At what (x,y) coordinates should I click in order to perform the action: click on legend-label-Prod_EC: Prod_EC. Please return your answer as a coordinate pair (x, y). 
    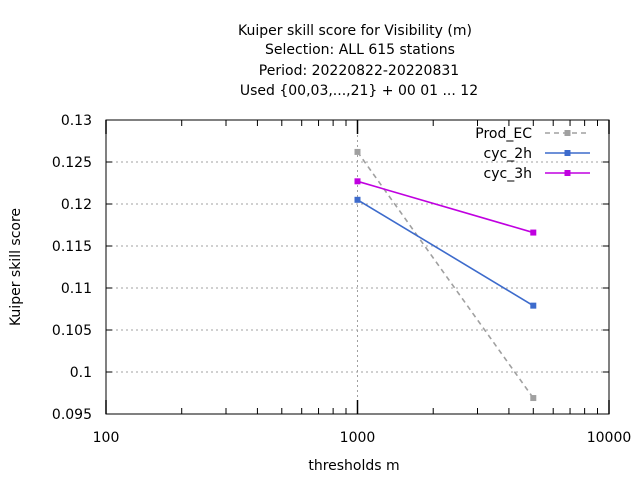
    Looking at the image, I should click on (503, 134).